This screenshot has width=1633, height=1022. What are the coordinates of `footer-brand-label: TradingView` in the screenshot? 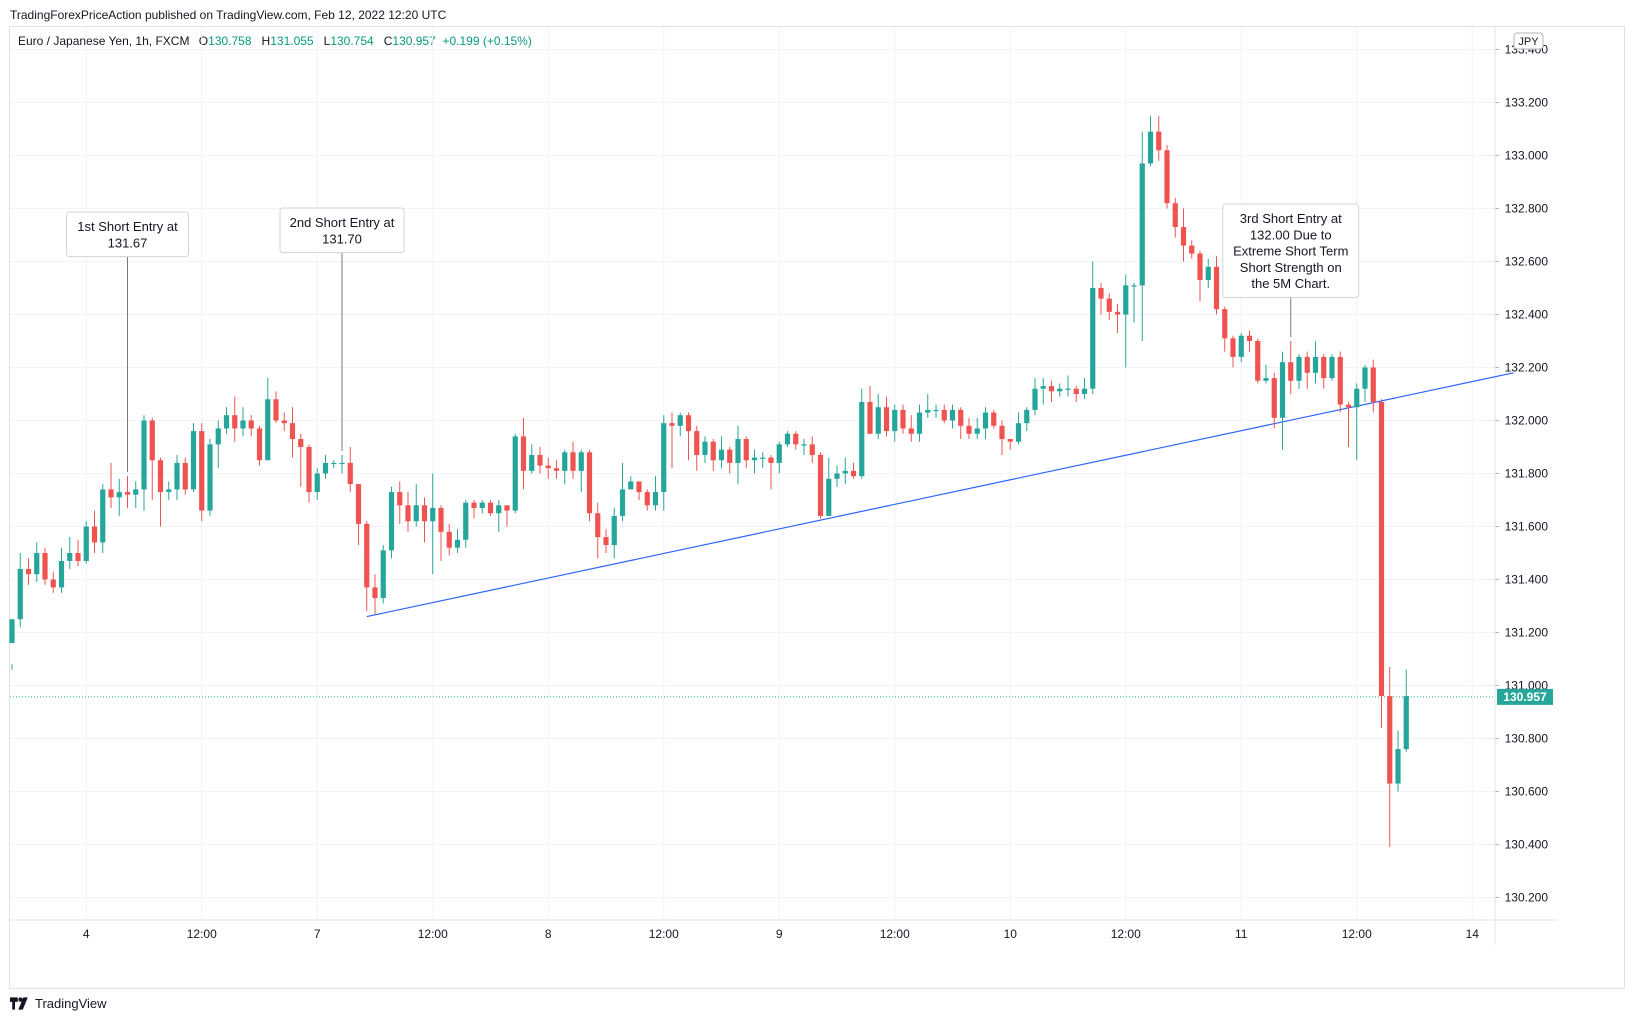 It's located at (71, 1003).